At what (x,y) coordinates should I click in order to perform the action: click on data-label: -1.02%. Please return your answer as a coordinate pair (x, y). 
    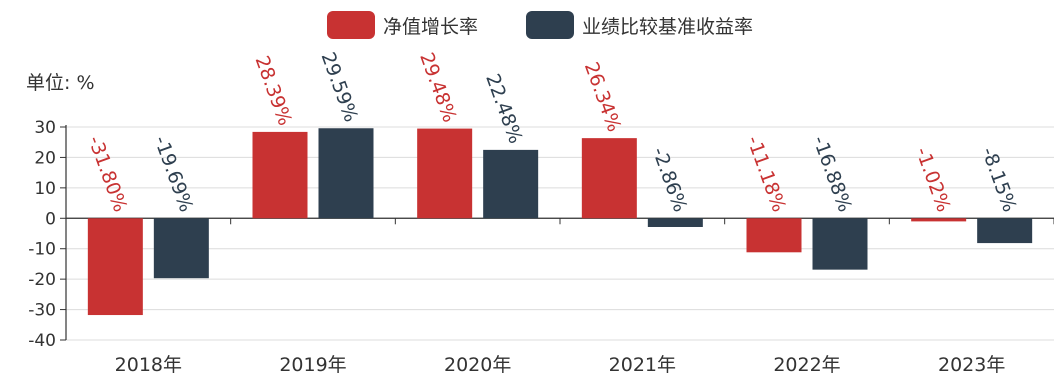
    Looking at the image, I should click on (933, 179).